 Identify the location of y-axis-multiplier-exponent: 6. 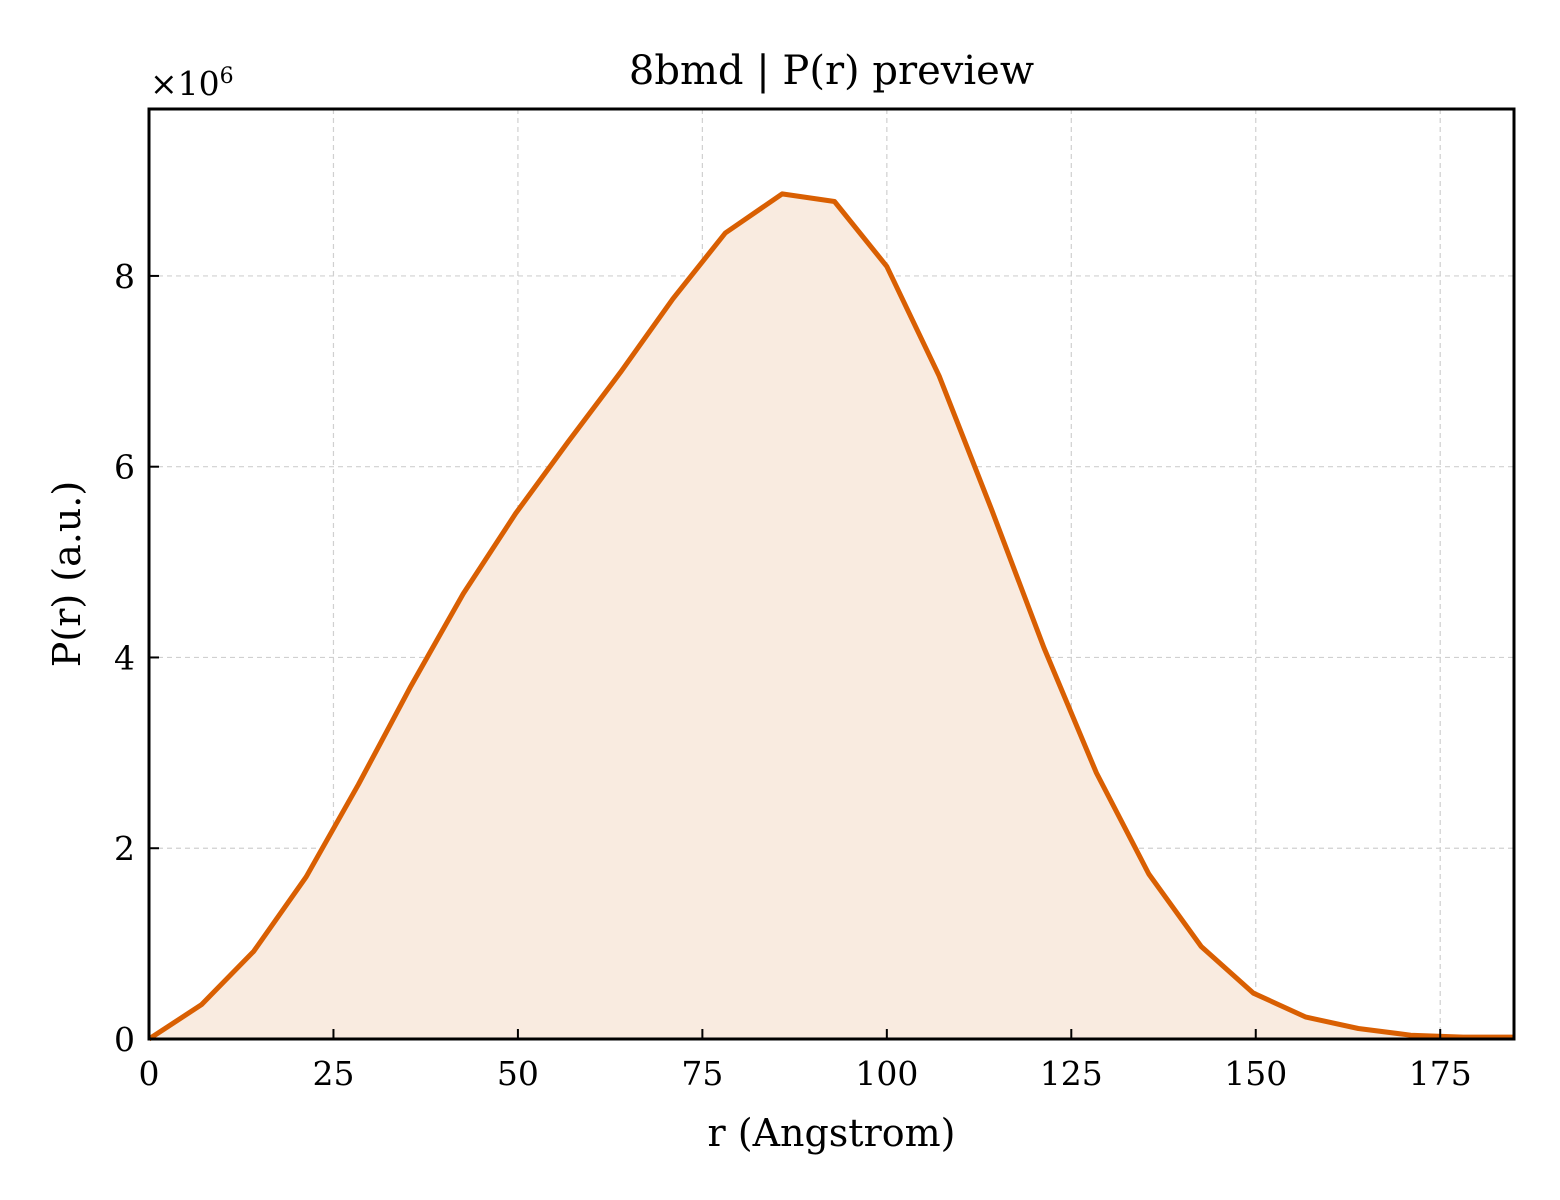
(227, 76).